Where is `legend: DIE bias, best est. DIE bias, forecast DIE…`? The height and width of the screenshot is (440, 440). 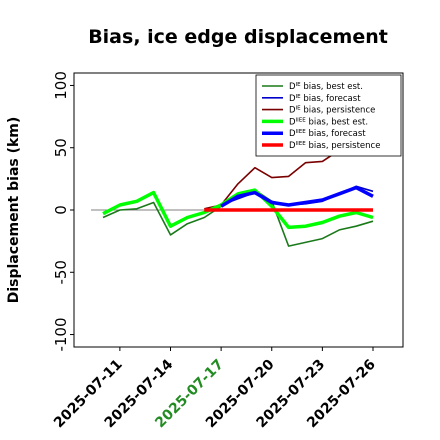
legend: DIE bias, best est. DIE bias, forecast DIE… is located at coordinates (328, 115).